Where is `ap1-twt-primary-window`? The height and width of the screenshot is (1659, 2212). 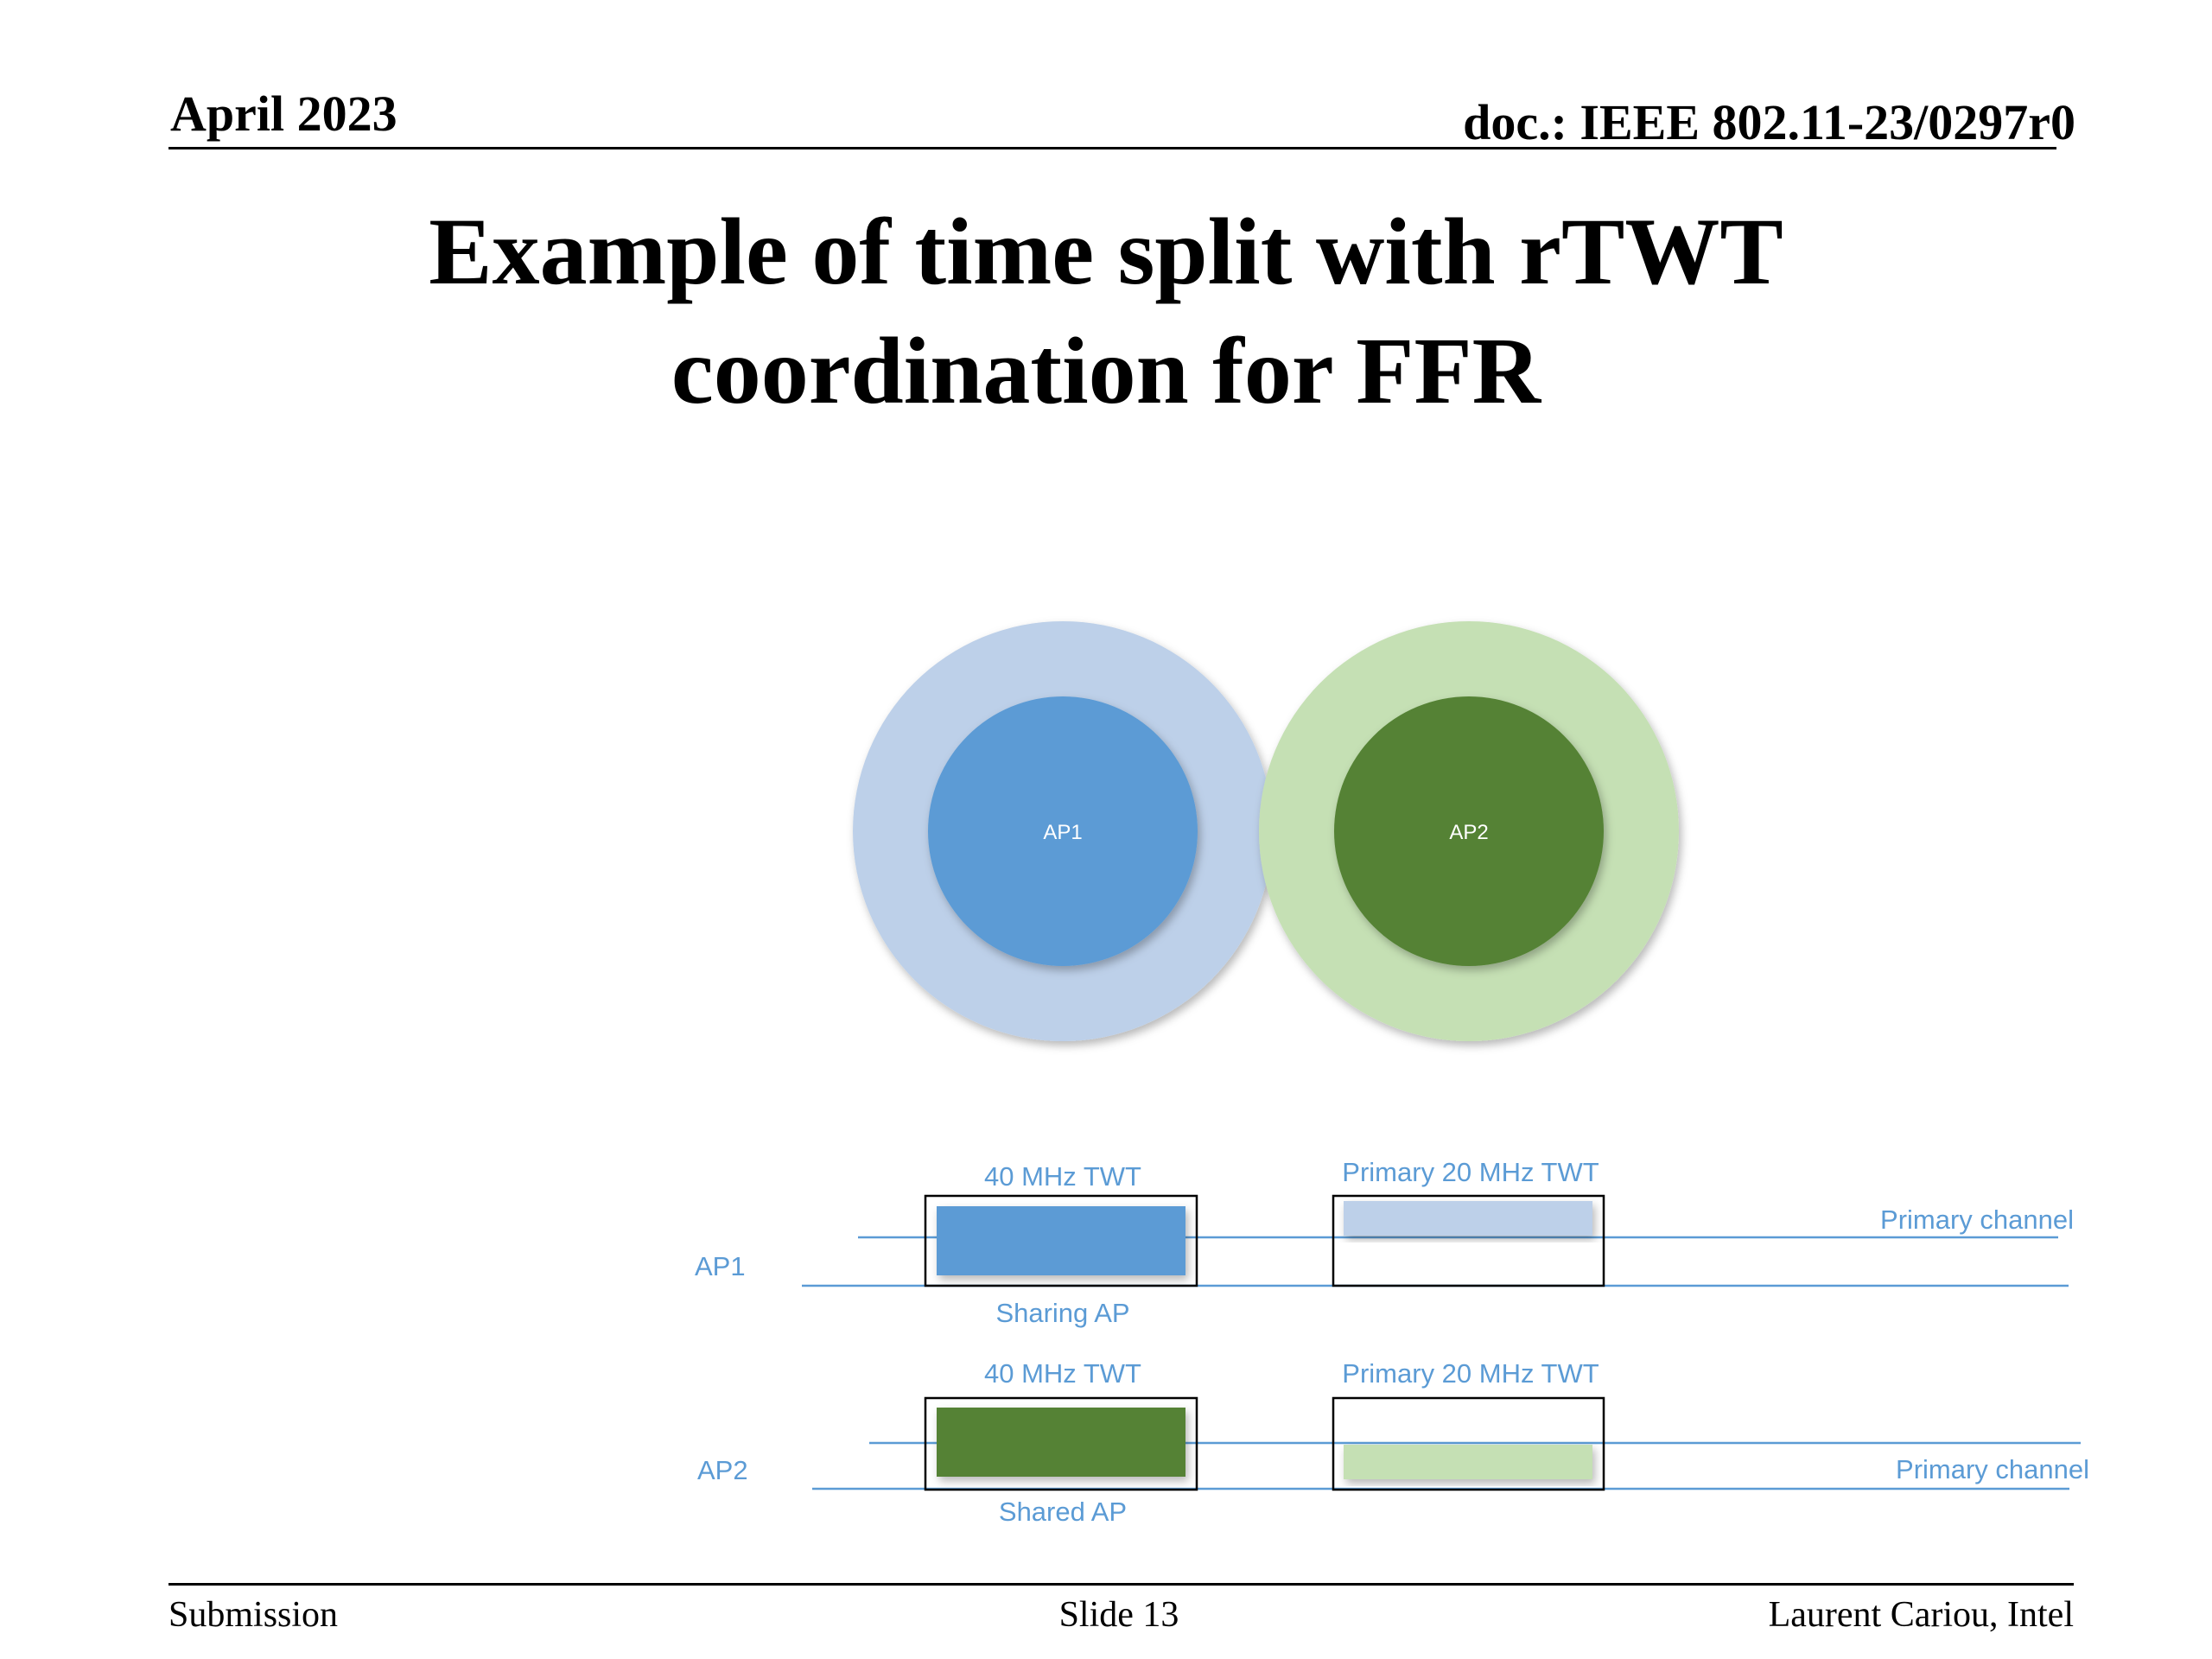
ap1-twt-primary-window is located at coordinates (1468, 1240).